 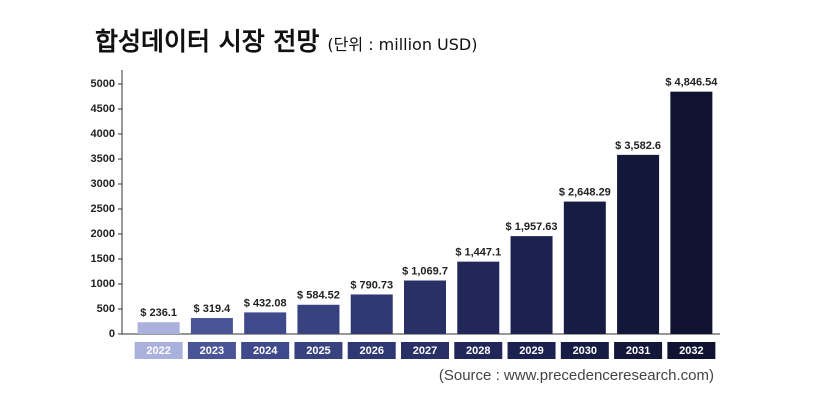 What do you see at coordinates (213, 309) in the screenshot?
I see `value-label: $ 319.4` at bounding box center [213, 309].